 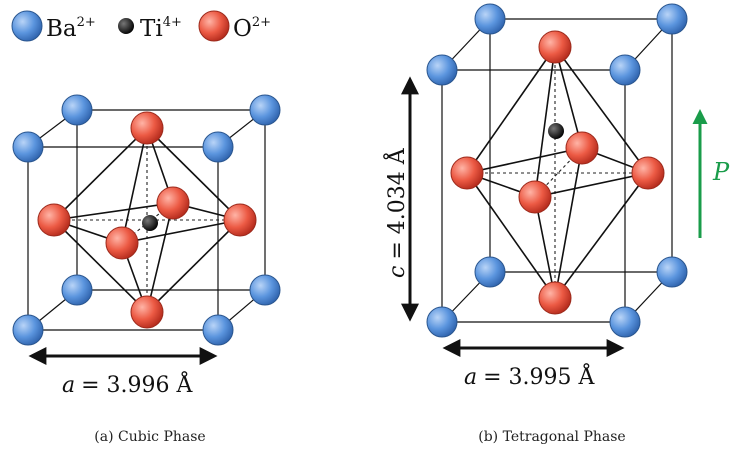 I want to click on legend: Ba2+ Ti4+ O2+, so click(x=141, y=26).